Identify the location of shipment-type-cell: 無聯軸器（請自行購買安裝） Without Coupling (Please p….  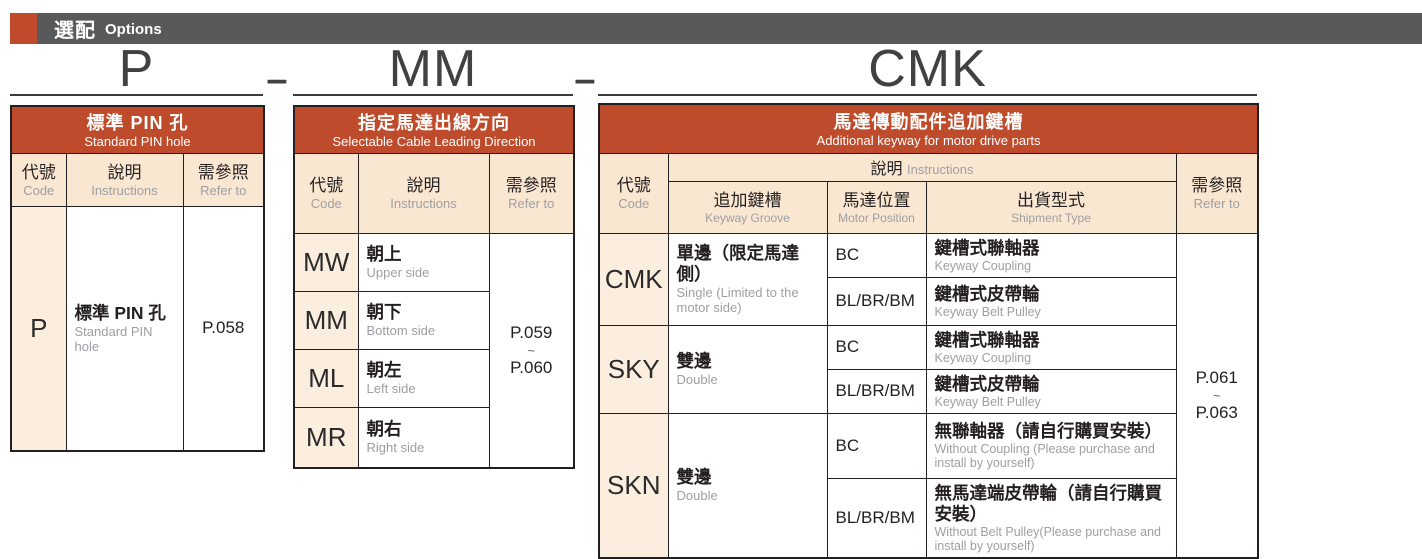
(1051, 445).